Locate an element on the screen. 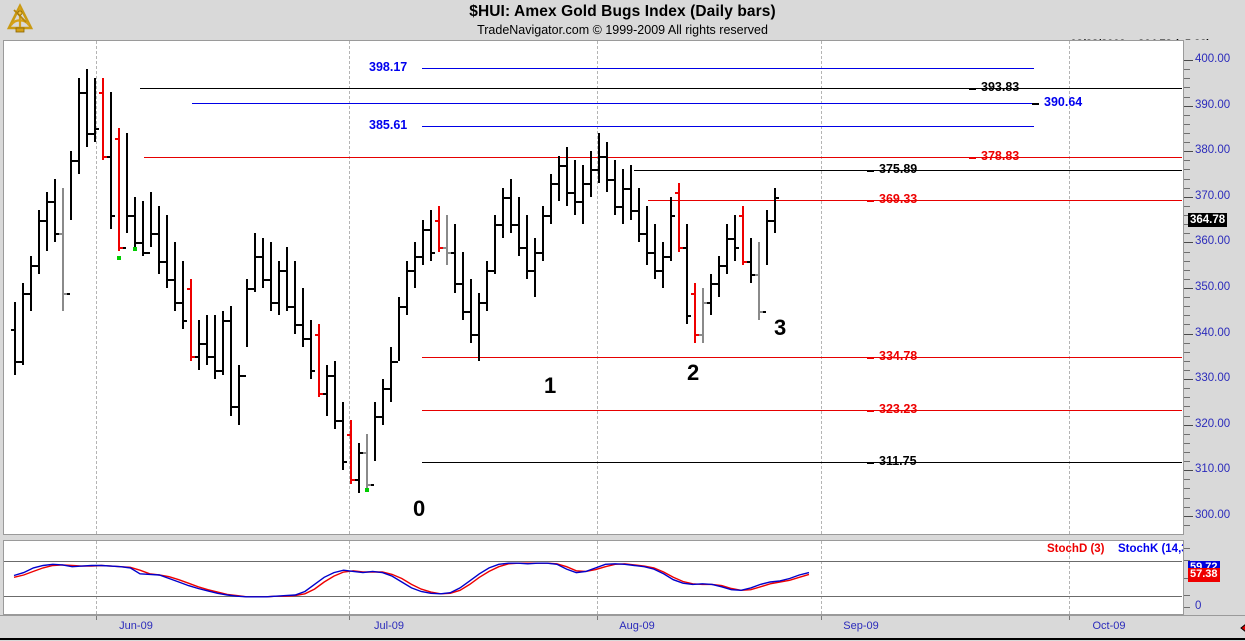 The height and width of the screenshot is (641, 1245). level-price-label: 385.61 is located at coordinates (388, 124).